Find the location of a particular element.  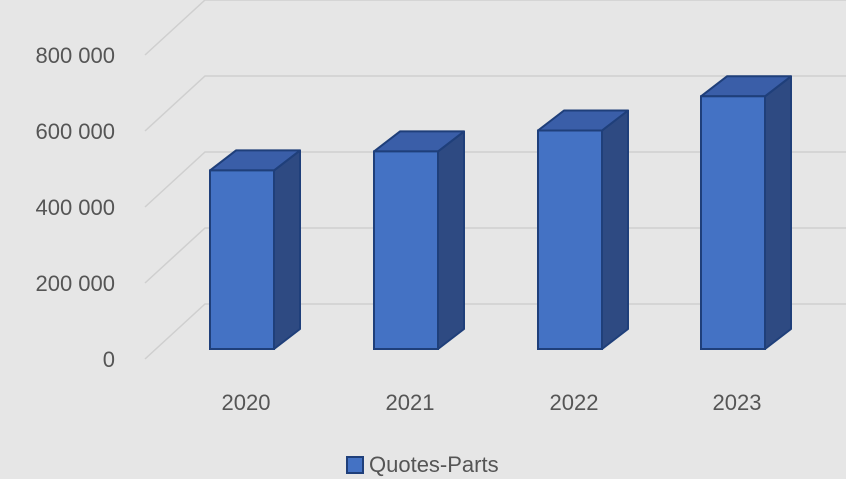

bar-2022 is located at coordinates (583, 229).